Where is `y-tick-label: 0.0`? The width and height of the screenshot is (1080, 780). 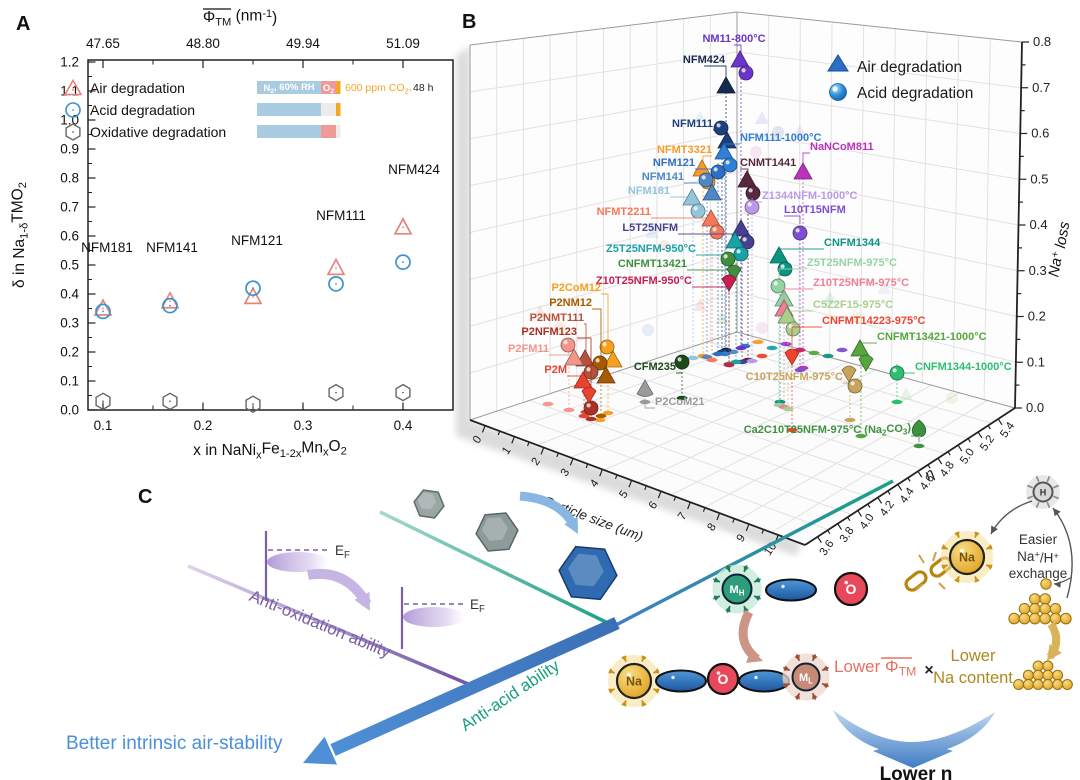
y-tick-label: 0.0 is located at coordinates (69, 410).